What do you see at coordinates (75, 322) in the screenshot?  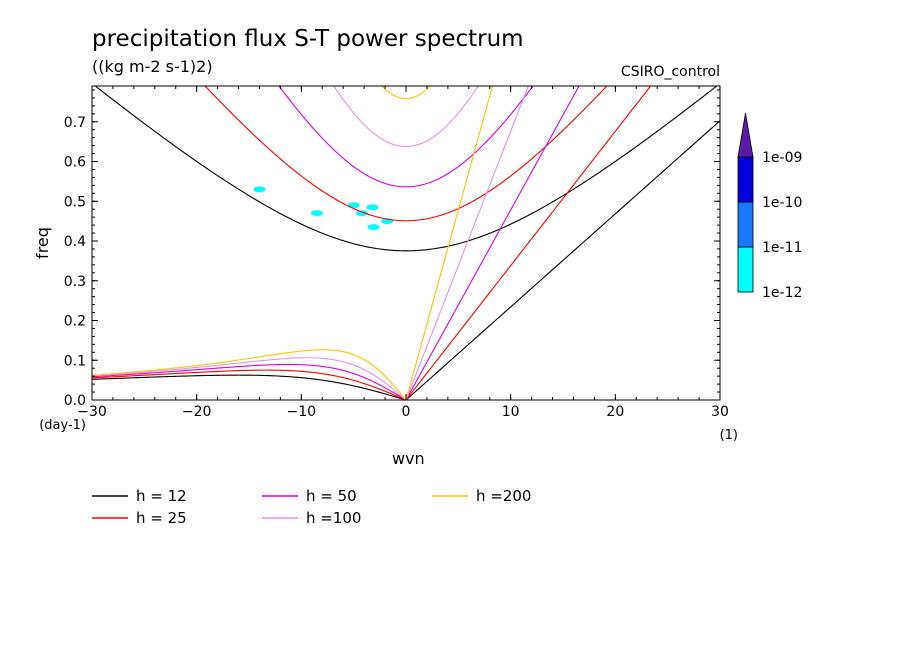 I see `y-tick-label: 0.2` at bounding box center [75, 322].